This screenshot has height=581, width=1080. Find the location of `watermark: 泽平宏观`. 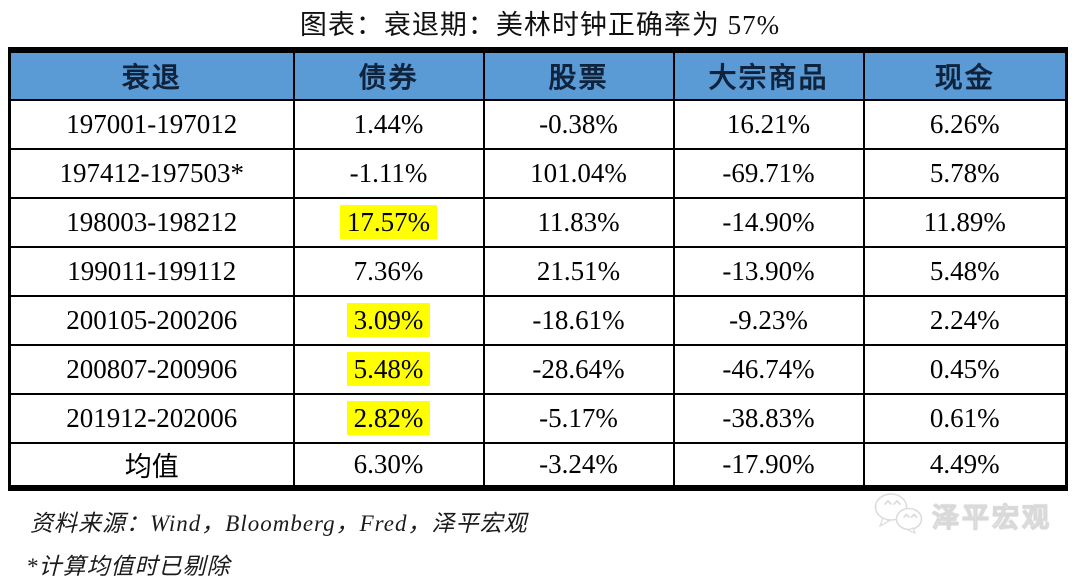

watermark: 泽平宏观 is located at coordinates (962, 515).